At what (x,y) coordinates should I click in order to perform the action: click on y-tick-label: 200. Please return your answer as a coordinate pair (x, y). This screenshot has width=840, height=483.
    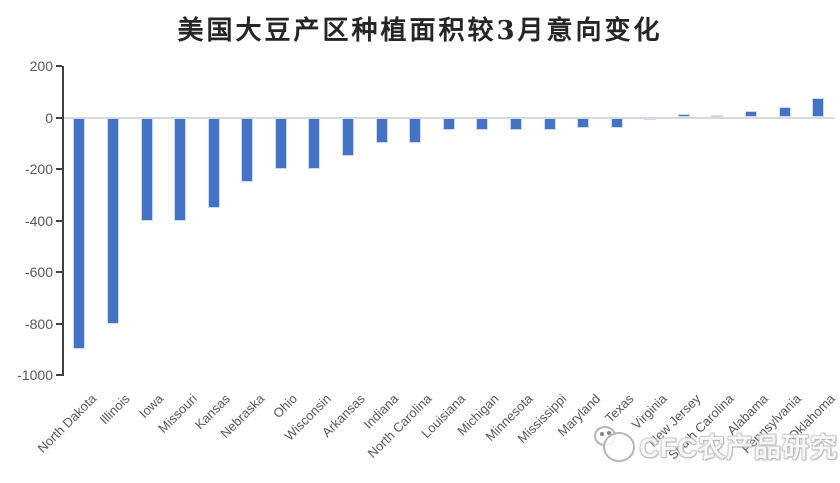
    Looking at the image, I should click on (41, 66).